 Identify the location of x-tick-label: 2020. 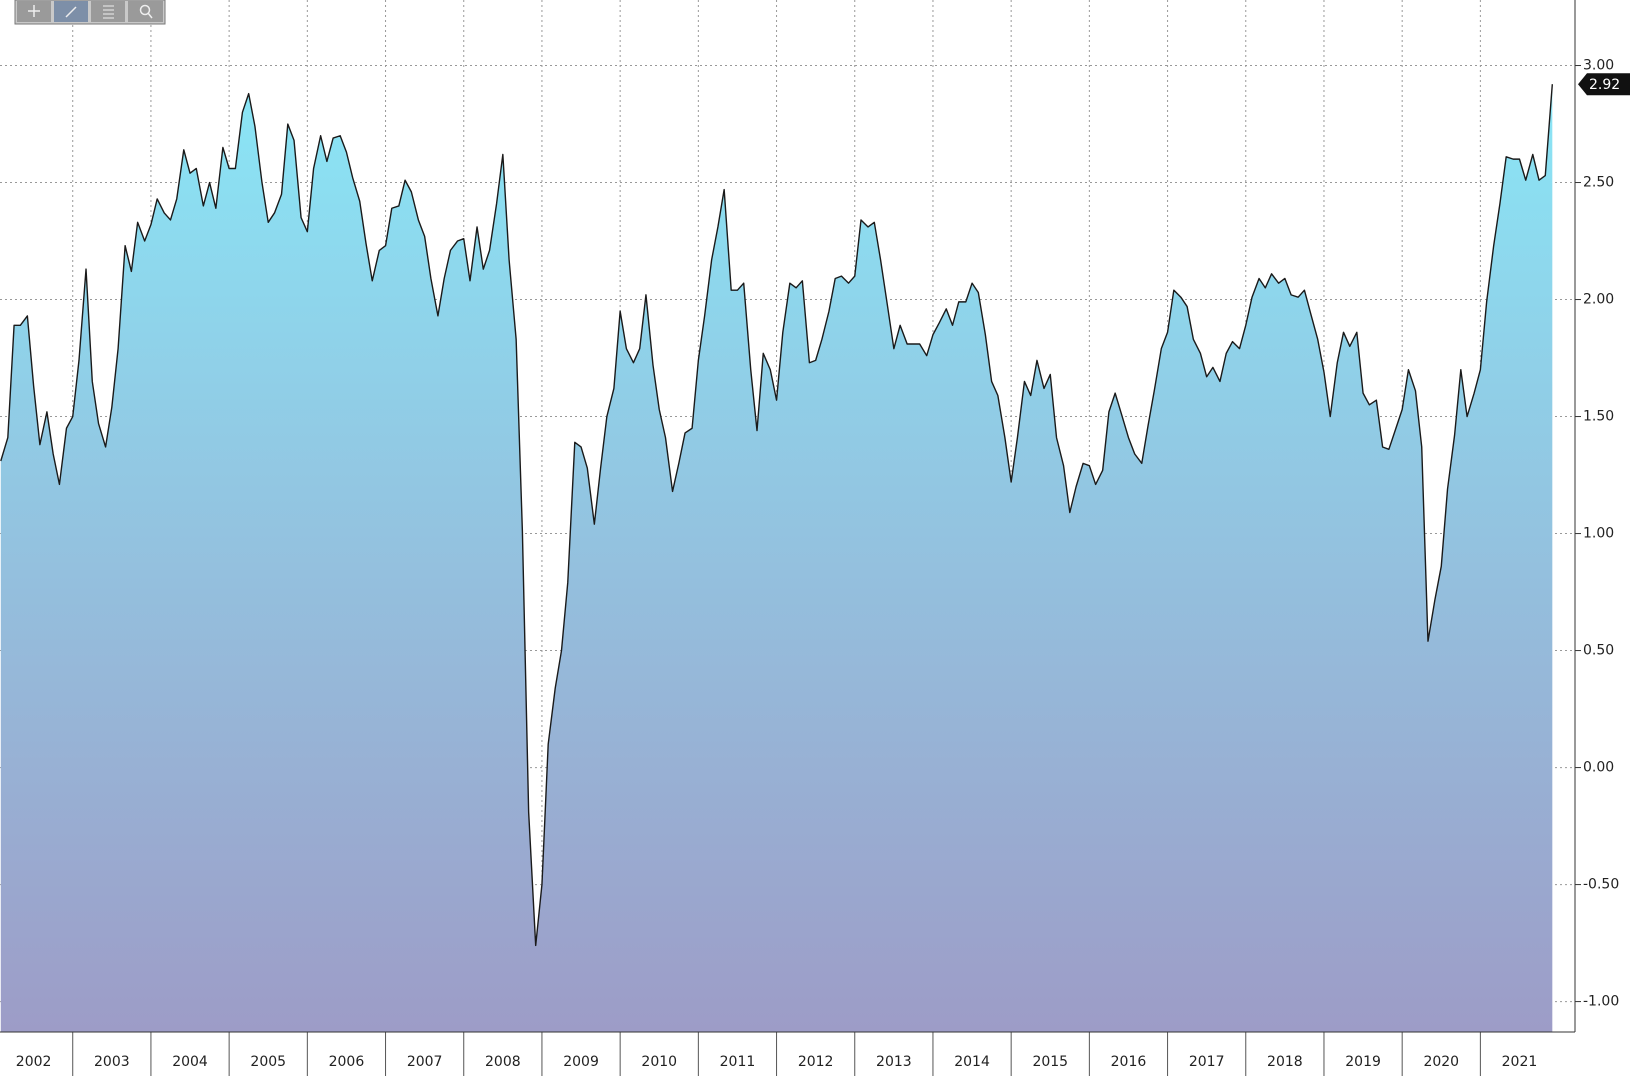
(1441, 1062).